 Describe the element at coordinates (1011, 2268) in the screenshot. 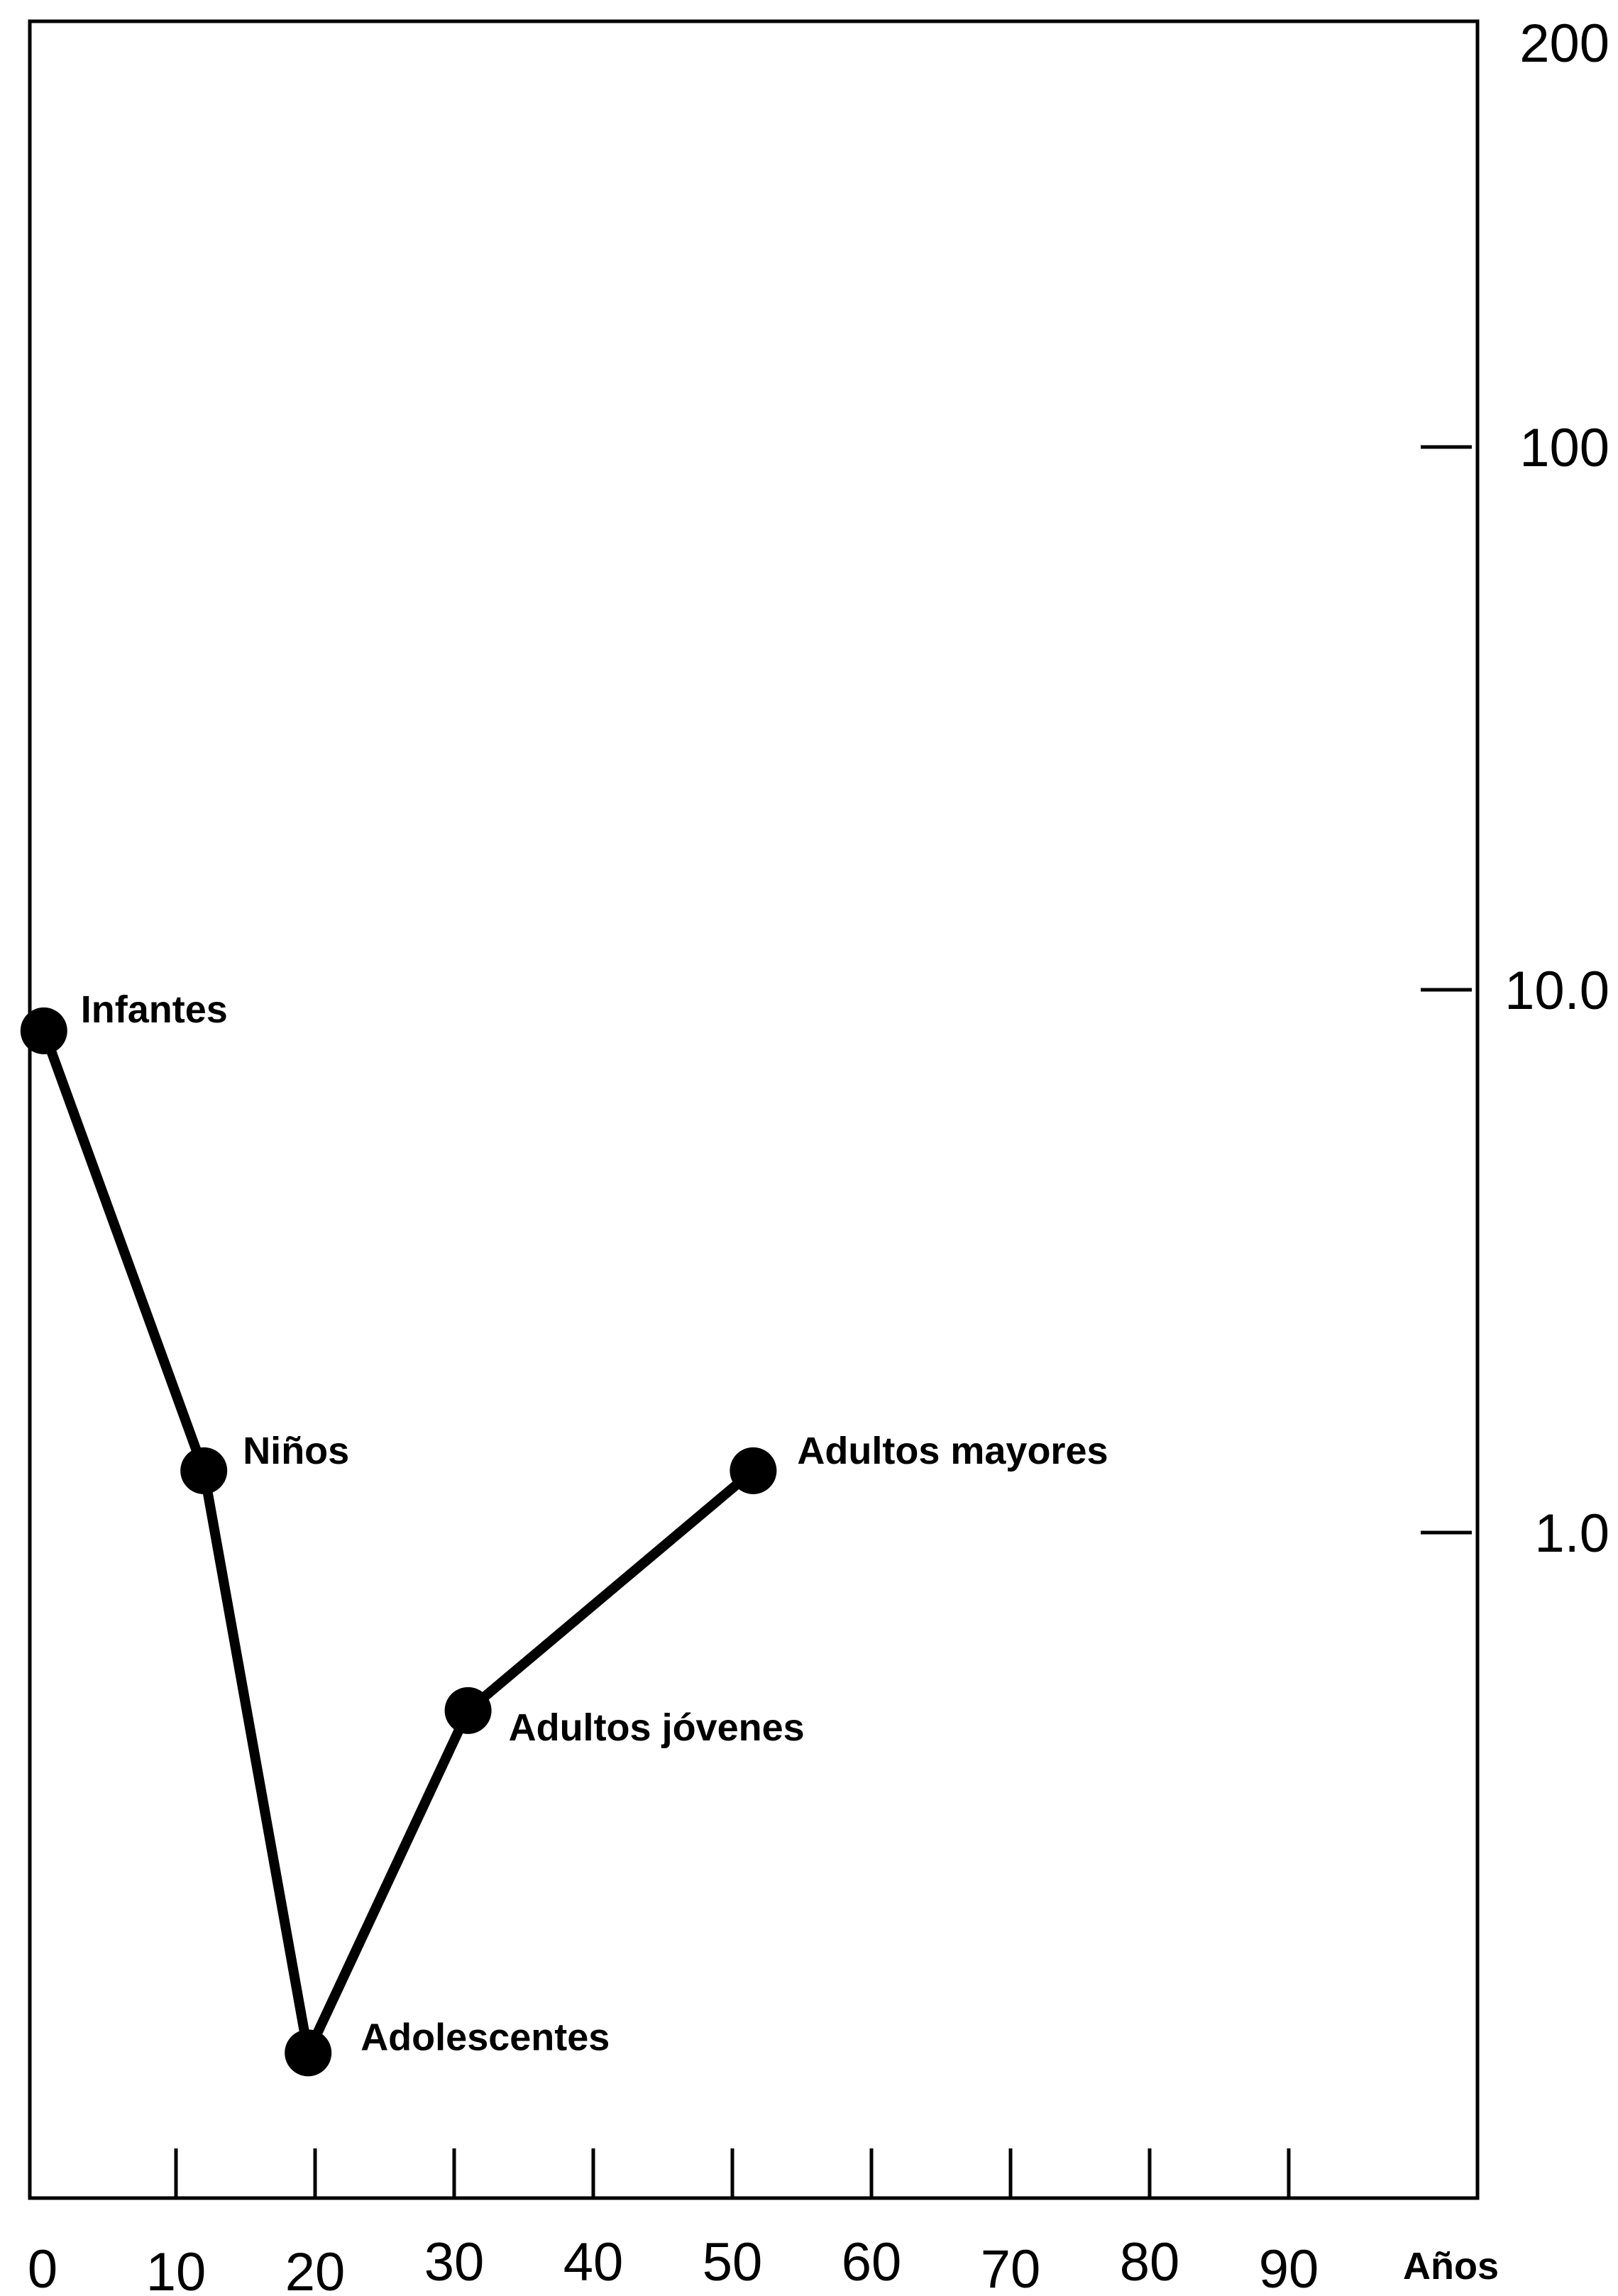

I see `x-tick-label: 70` at that location.